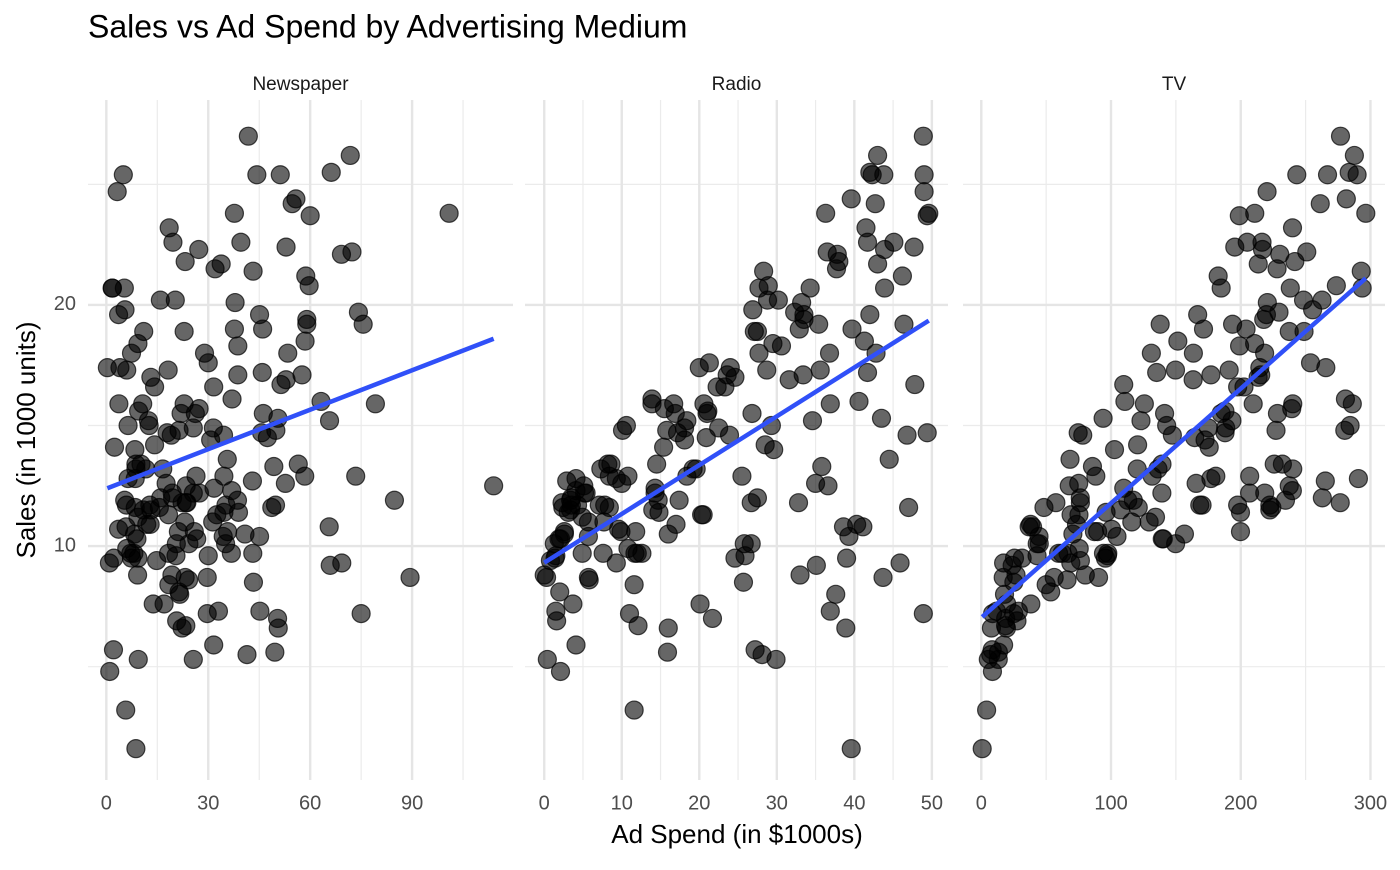  I want to click on facet-label: Radio, so click(737, 84).